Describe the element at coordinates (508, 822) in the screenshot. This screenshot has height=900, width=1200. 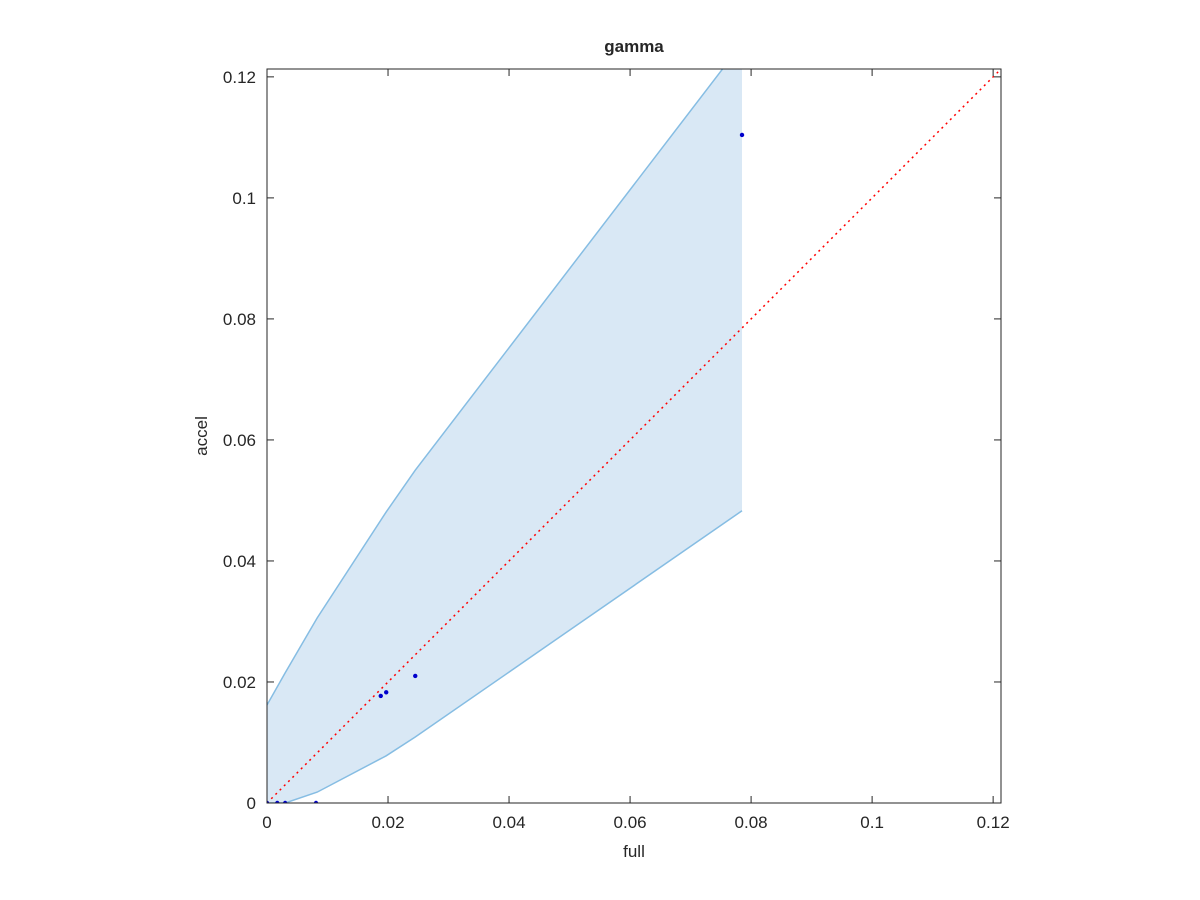
I see `x-tick-label: 0.04` at that location.